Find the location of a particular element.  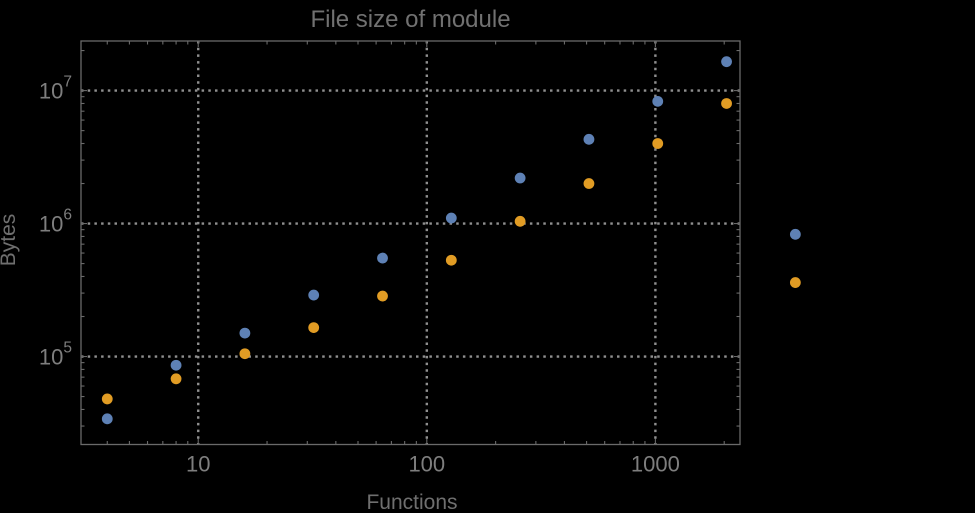

x-tick-label: 10 is located at coordinates (198, 464).